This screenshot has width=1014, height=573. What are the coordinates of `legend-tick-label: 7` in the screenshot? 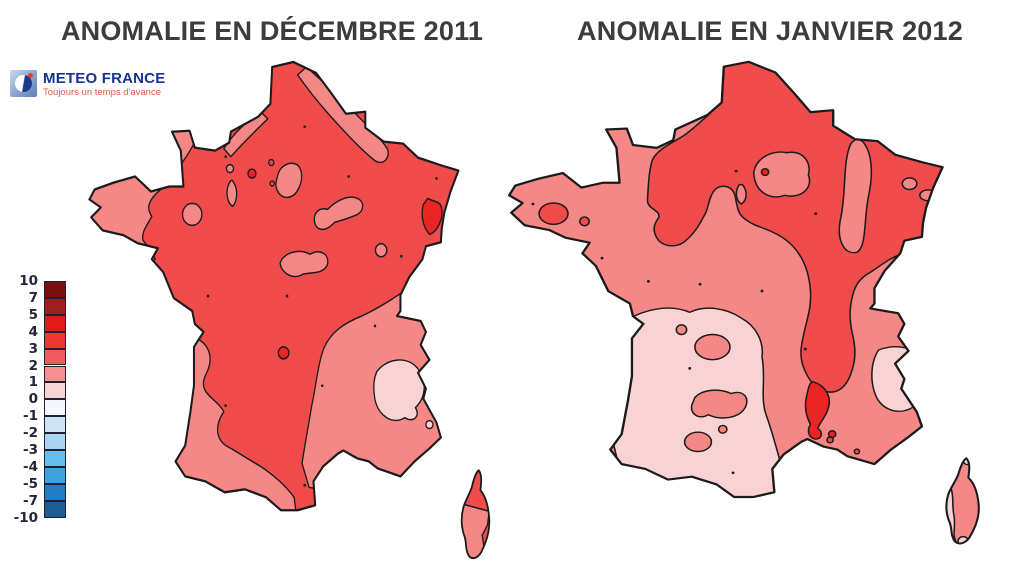 It's located at (33, 297).